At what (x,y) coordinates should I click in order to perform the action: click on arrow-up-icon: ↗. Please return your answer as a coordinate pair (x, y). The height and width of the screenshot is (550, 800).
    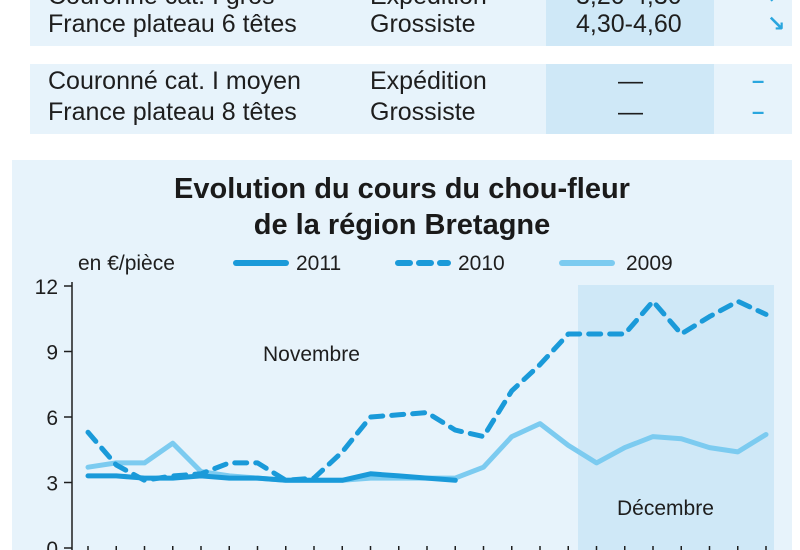
    Looking at the image, I should click on (776, 5).